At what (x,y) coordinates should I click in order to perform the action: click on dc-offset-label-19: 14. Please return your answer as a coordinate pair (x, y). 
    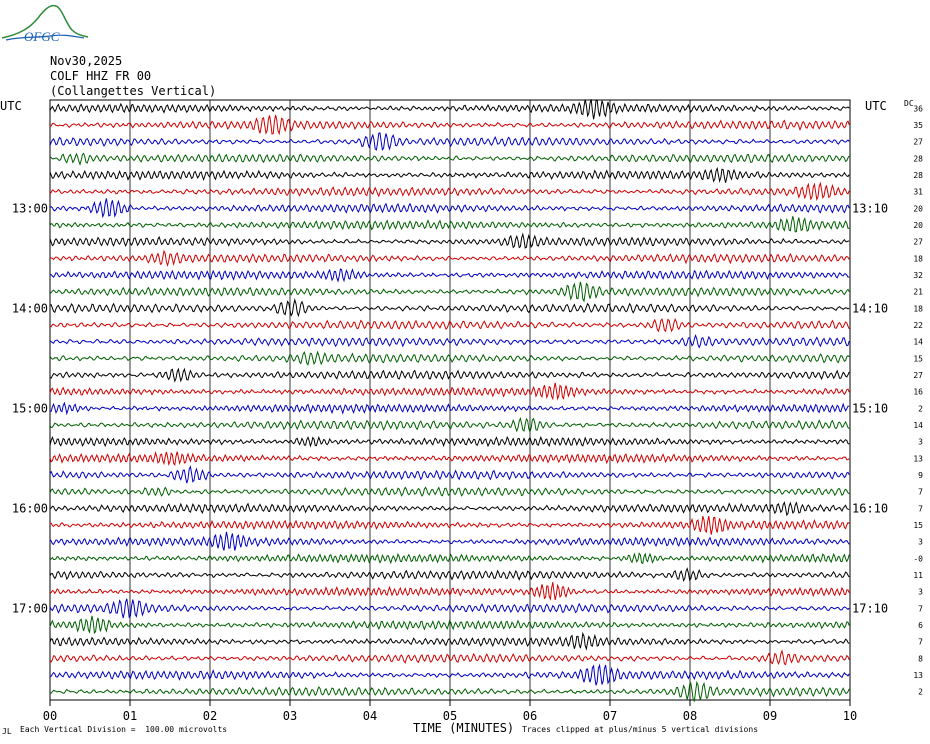
    Looking at the image, I should click on (918, 425).